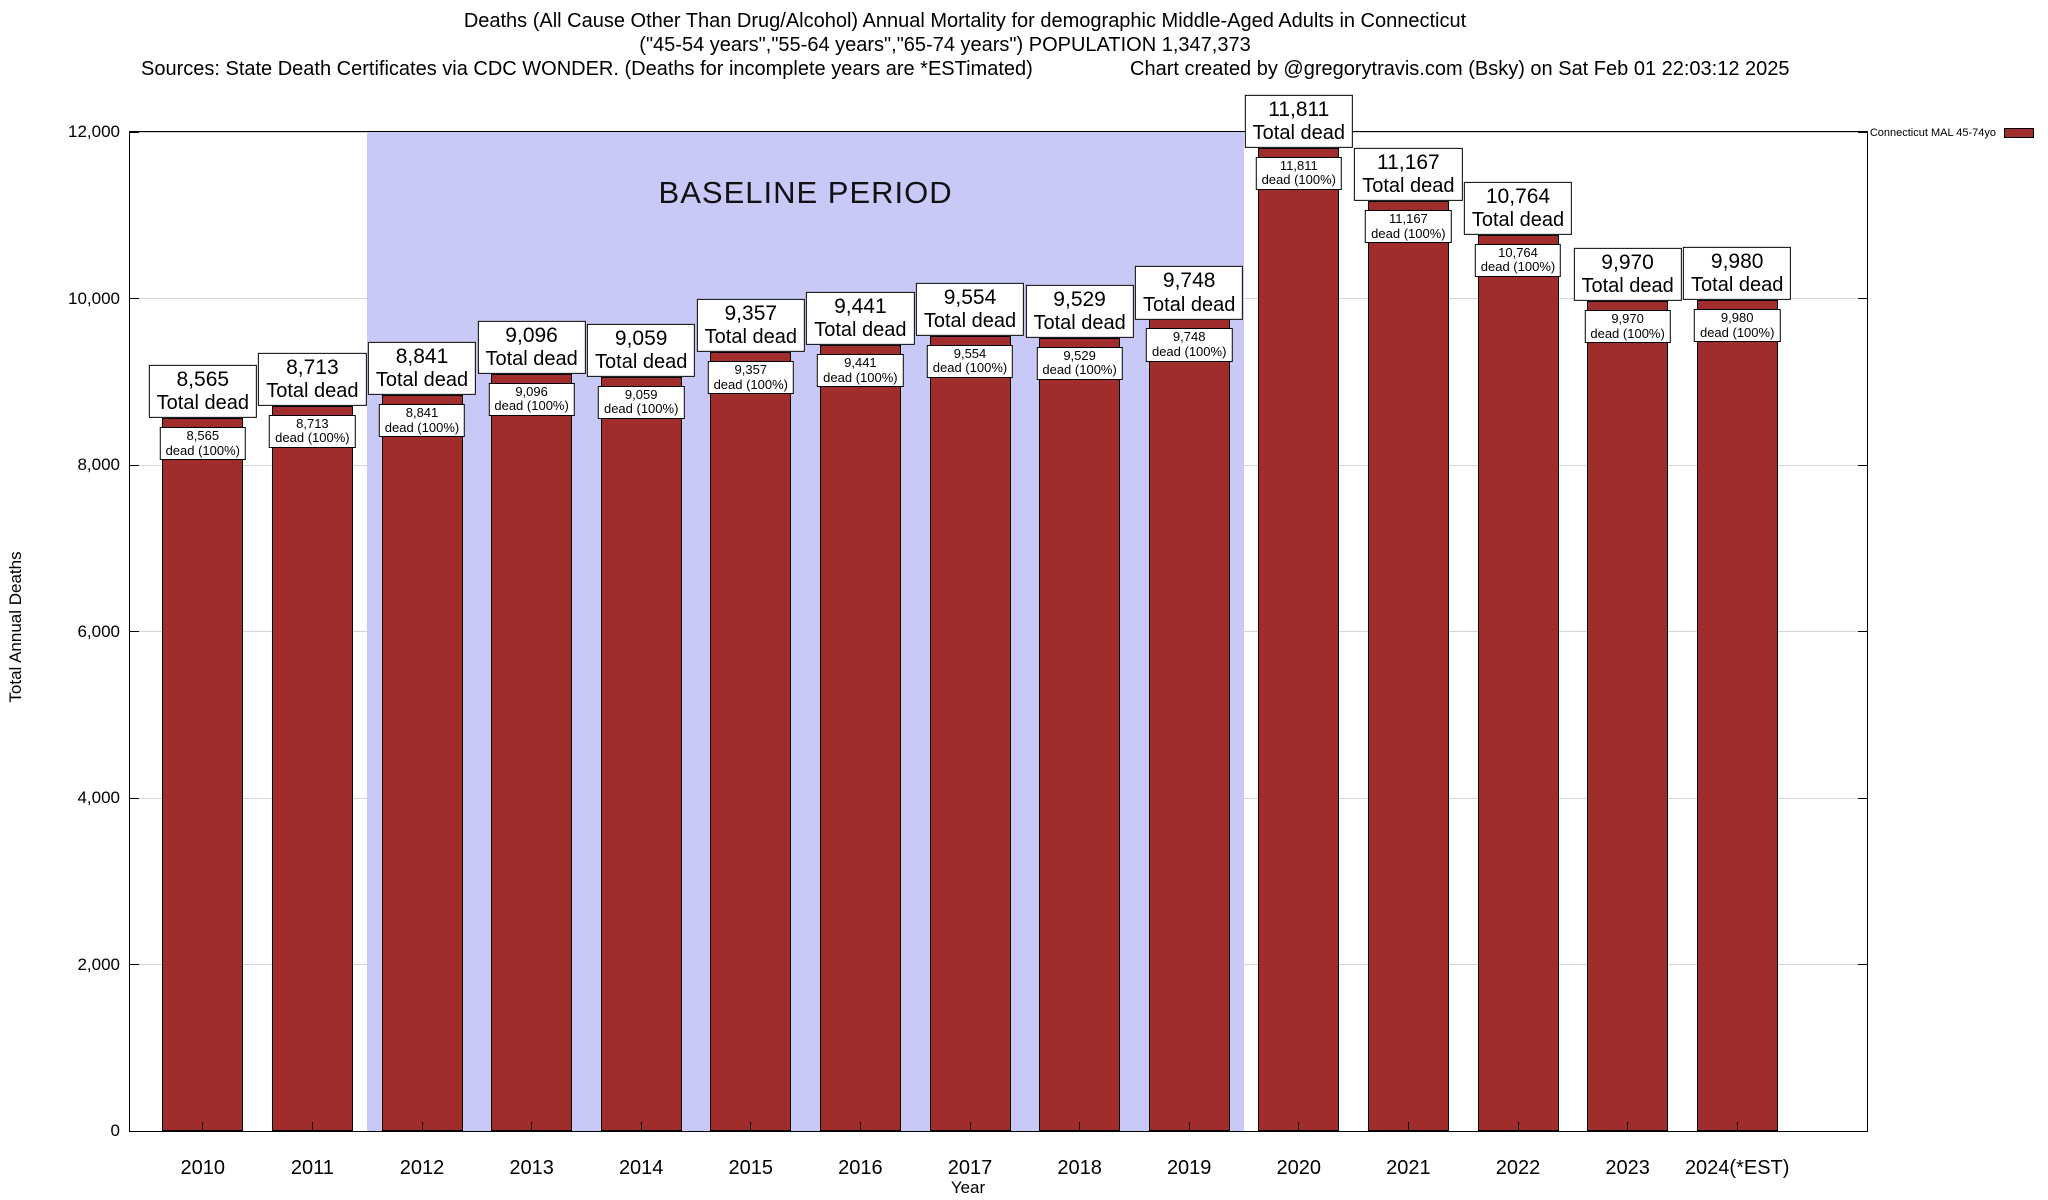  What do you see at coordinates (1299, 109) in the screenshot?
I see `bar-top-label-value: 11,811` at bounding box center [1299, 109].